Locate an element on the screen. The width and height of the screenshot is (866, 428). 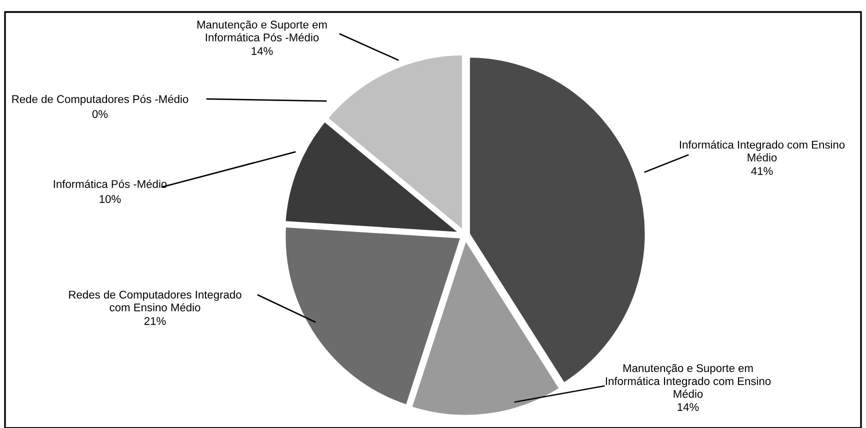
category-label: Rede de Computadores Pós -Médio is located at coordinates (100, 100).